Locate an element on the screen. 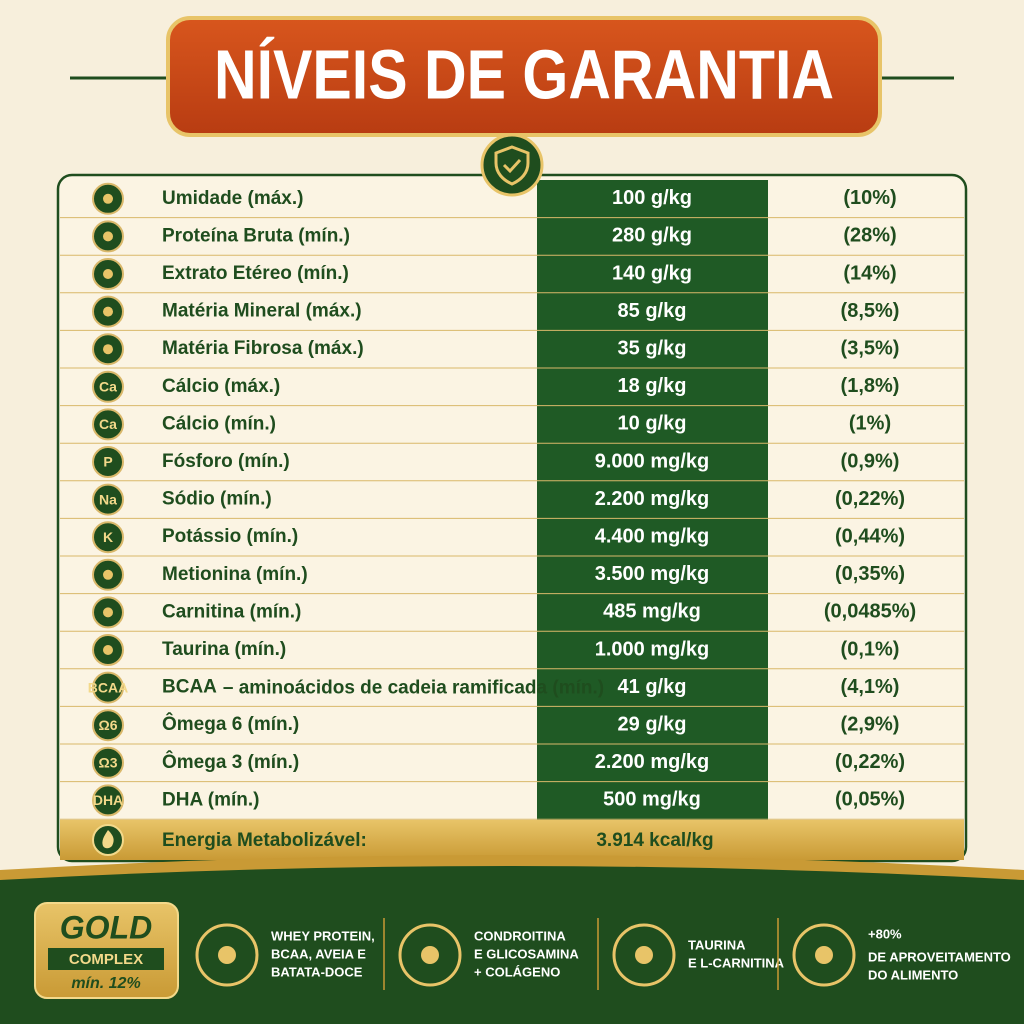 This screenshot has width=1024, height=1024. amount: 10 g/kg is located at coordinates (652, 424).